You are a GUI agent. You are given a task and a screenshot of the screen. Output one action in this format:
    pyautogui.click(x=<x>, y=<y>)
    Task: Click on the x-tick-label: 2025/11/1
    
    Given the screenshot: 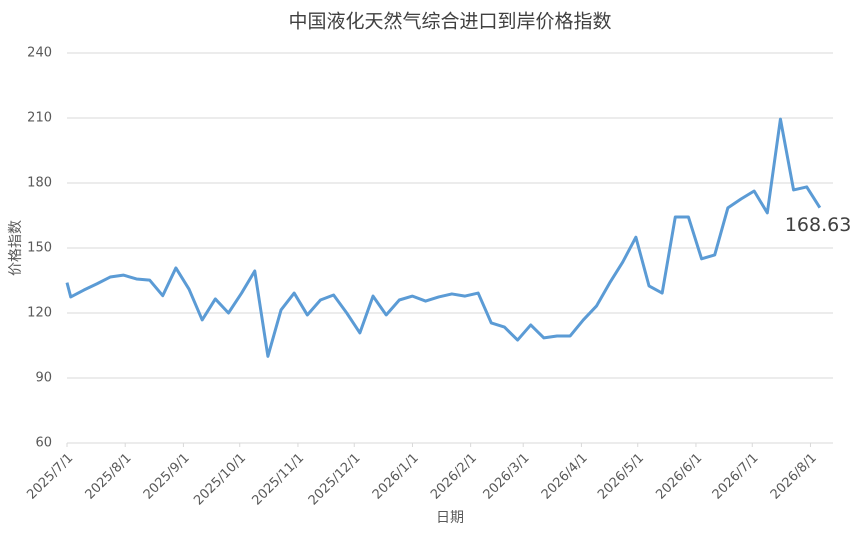 What is the action you would take?
    pyautogui.click(x=278, y=480)
    